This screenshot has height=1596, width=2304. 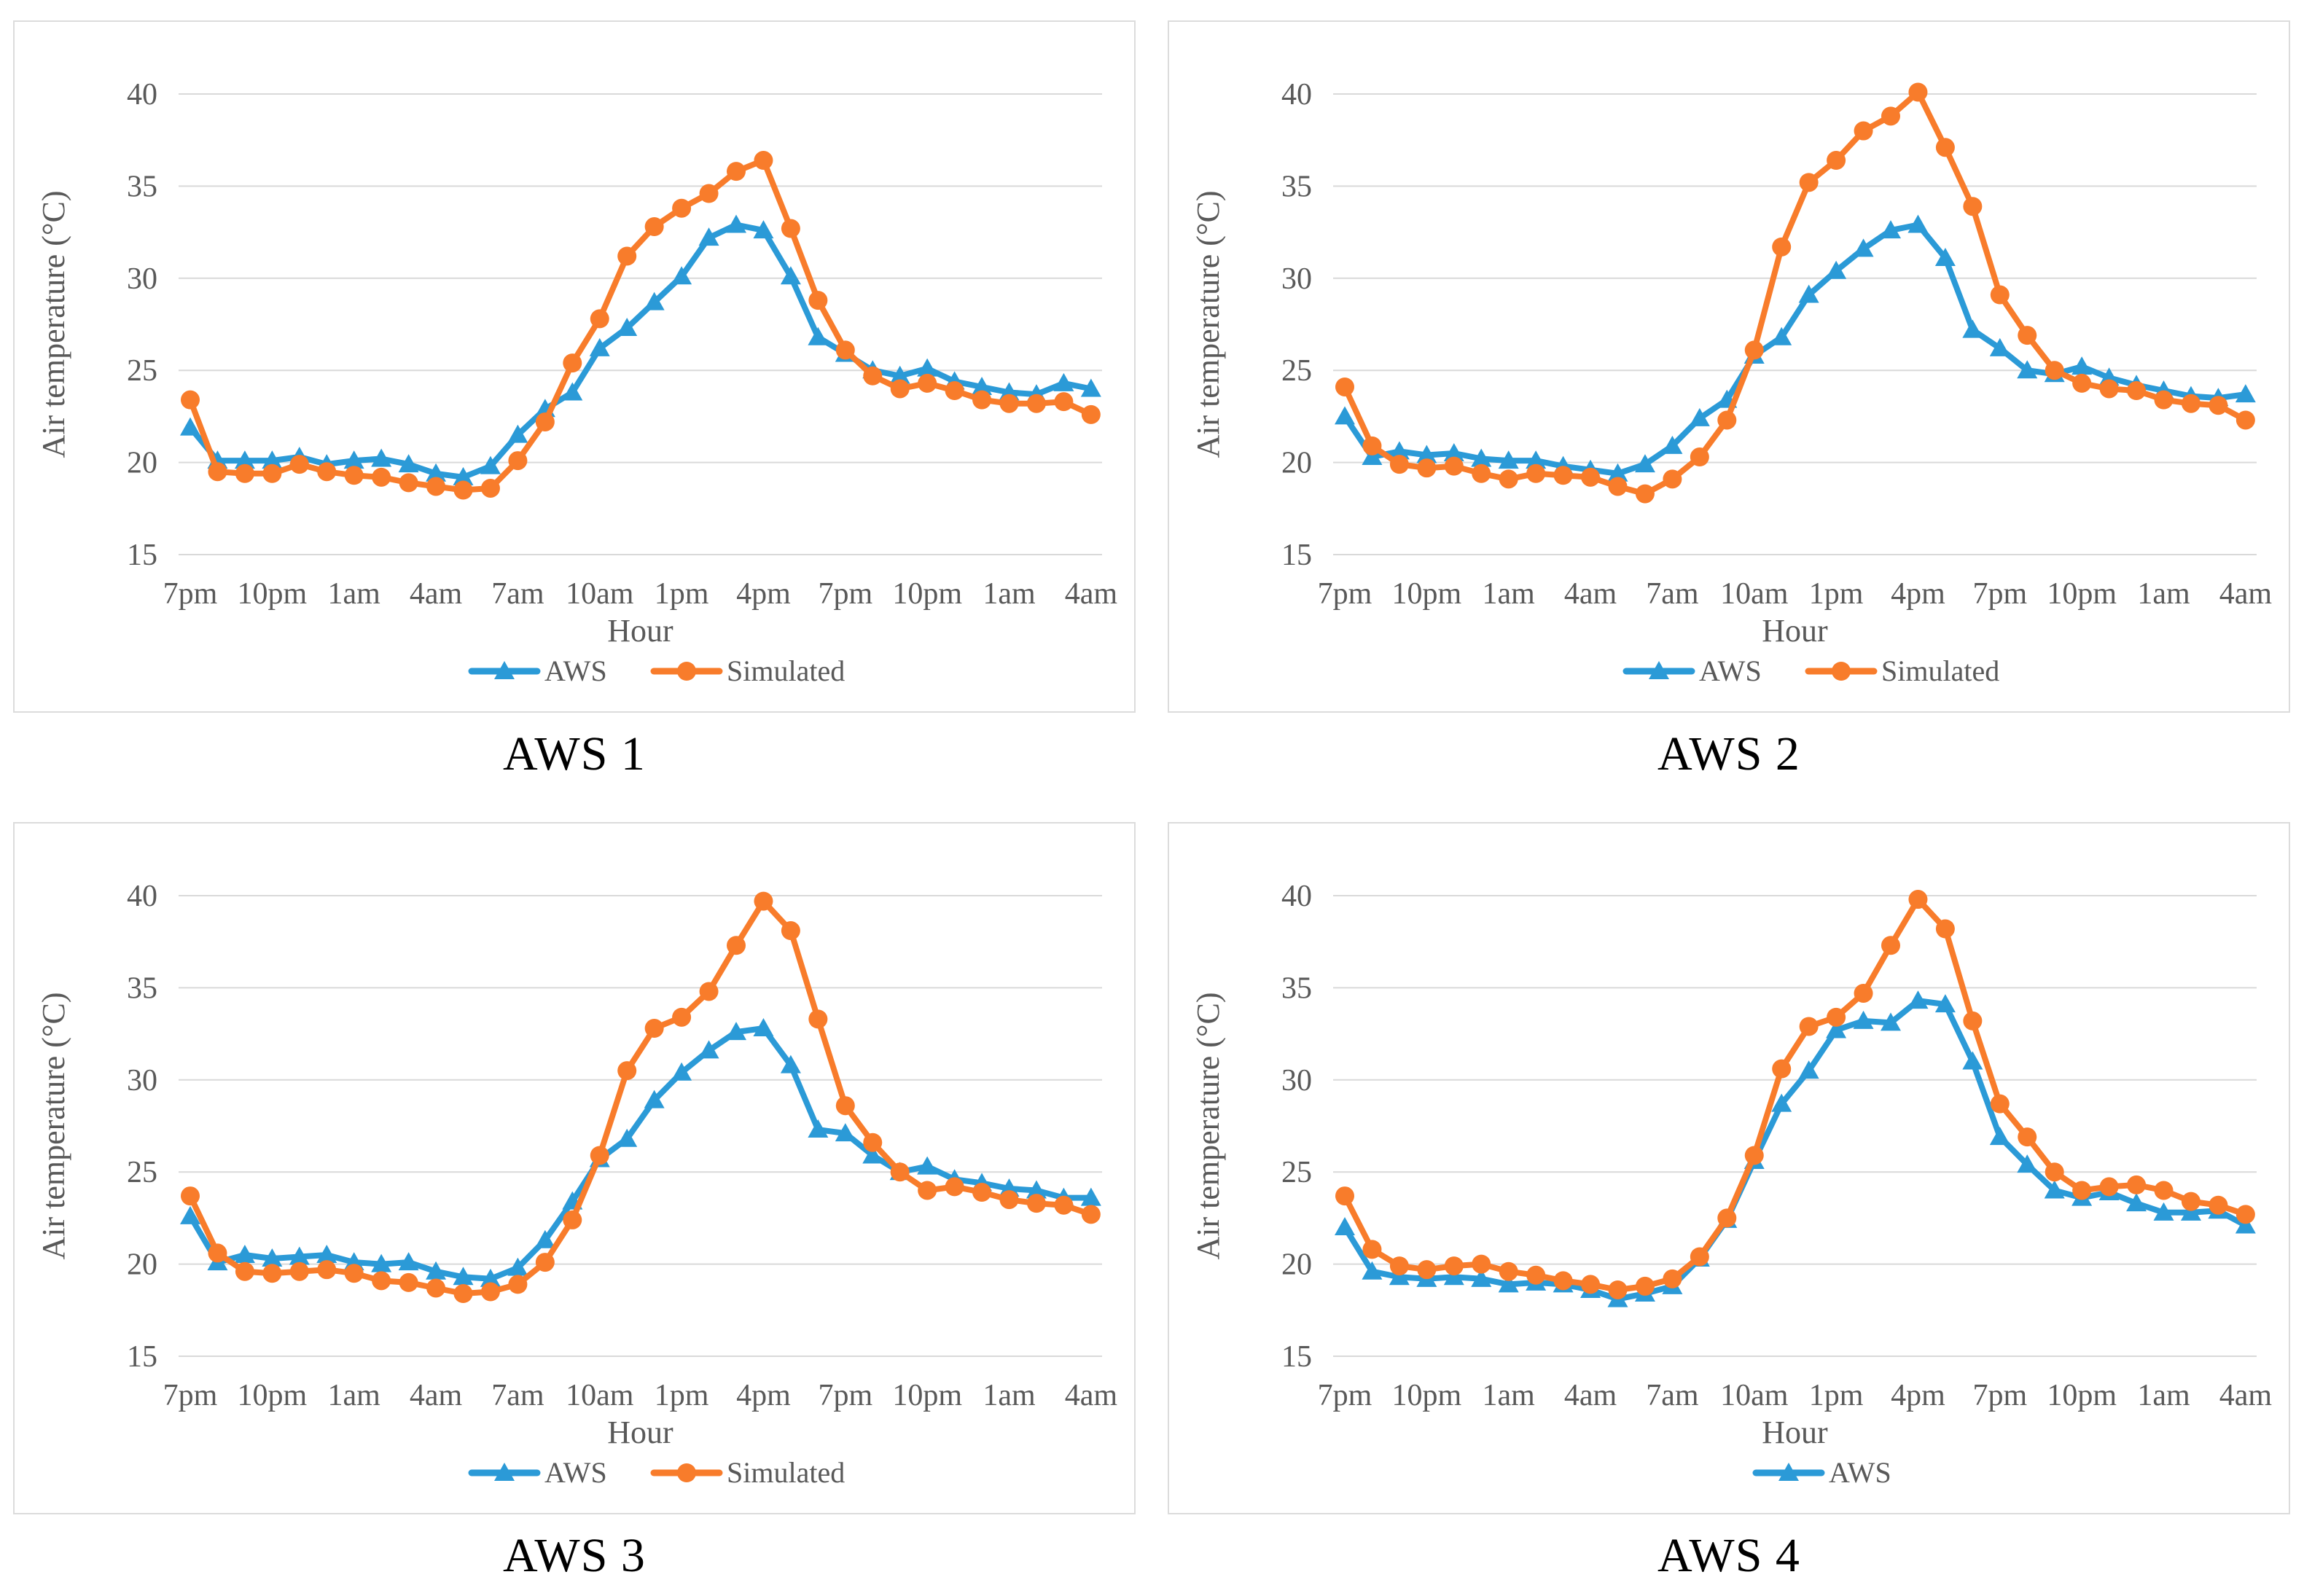 What do you see at coordinates (1795, 1432) in the screenshot?
I see `x-axis-title: Hour` at bounding box center [1795, 1432].